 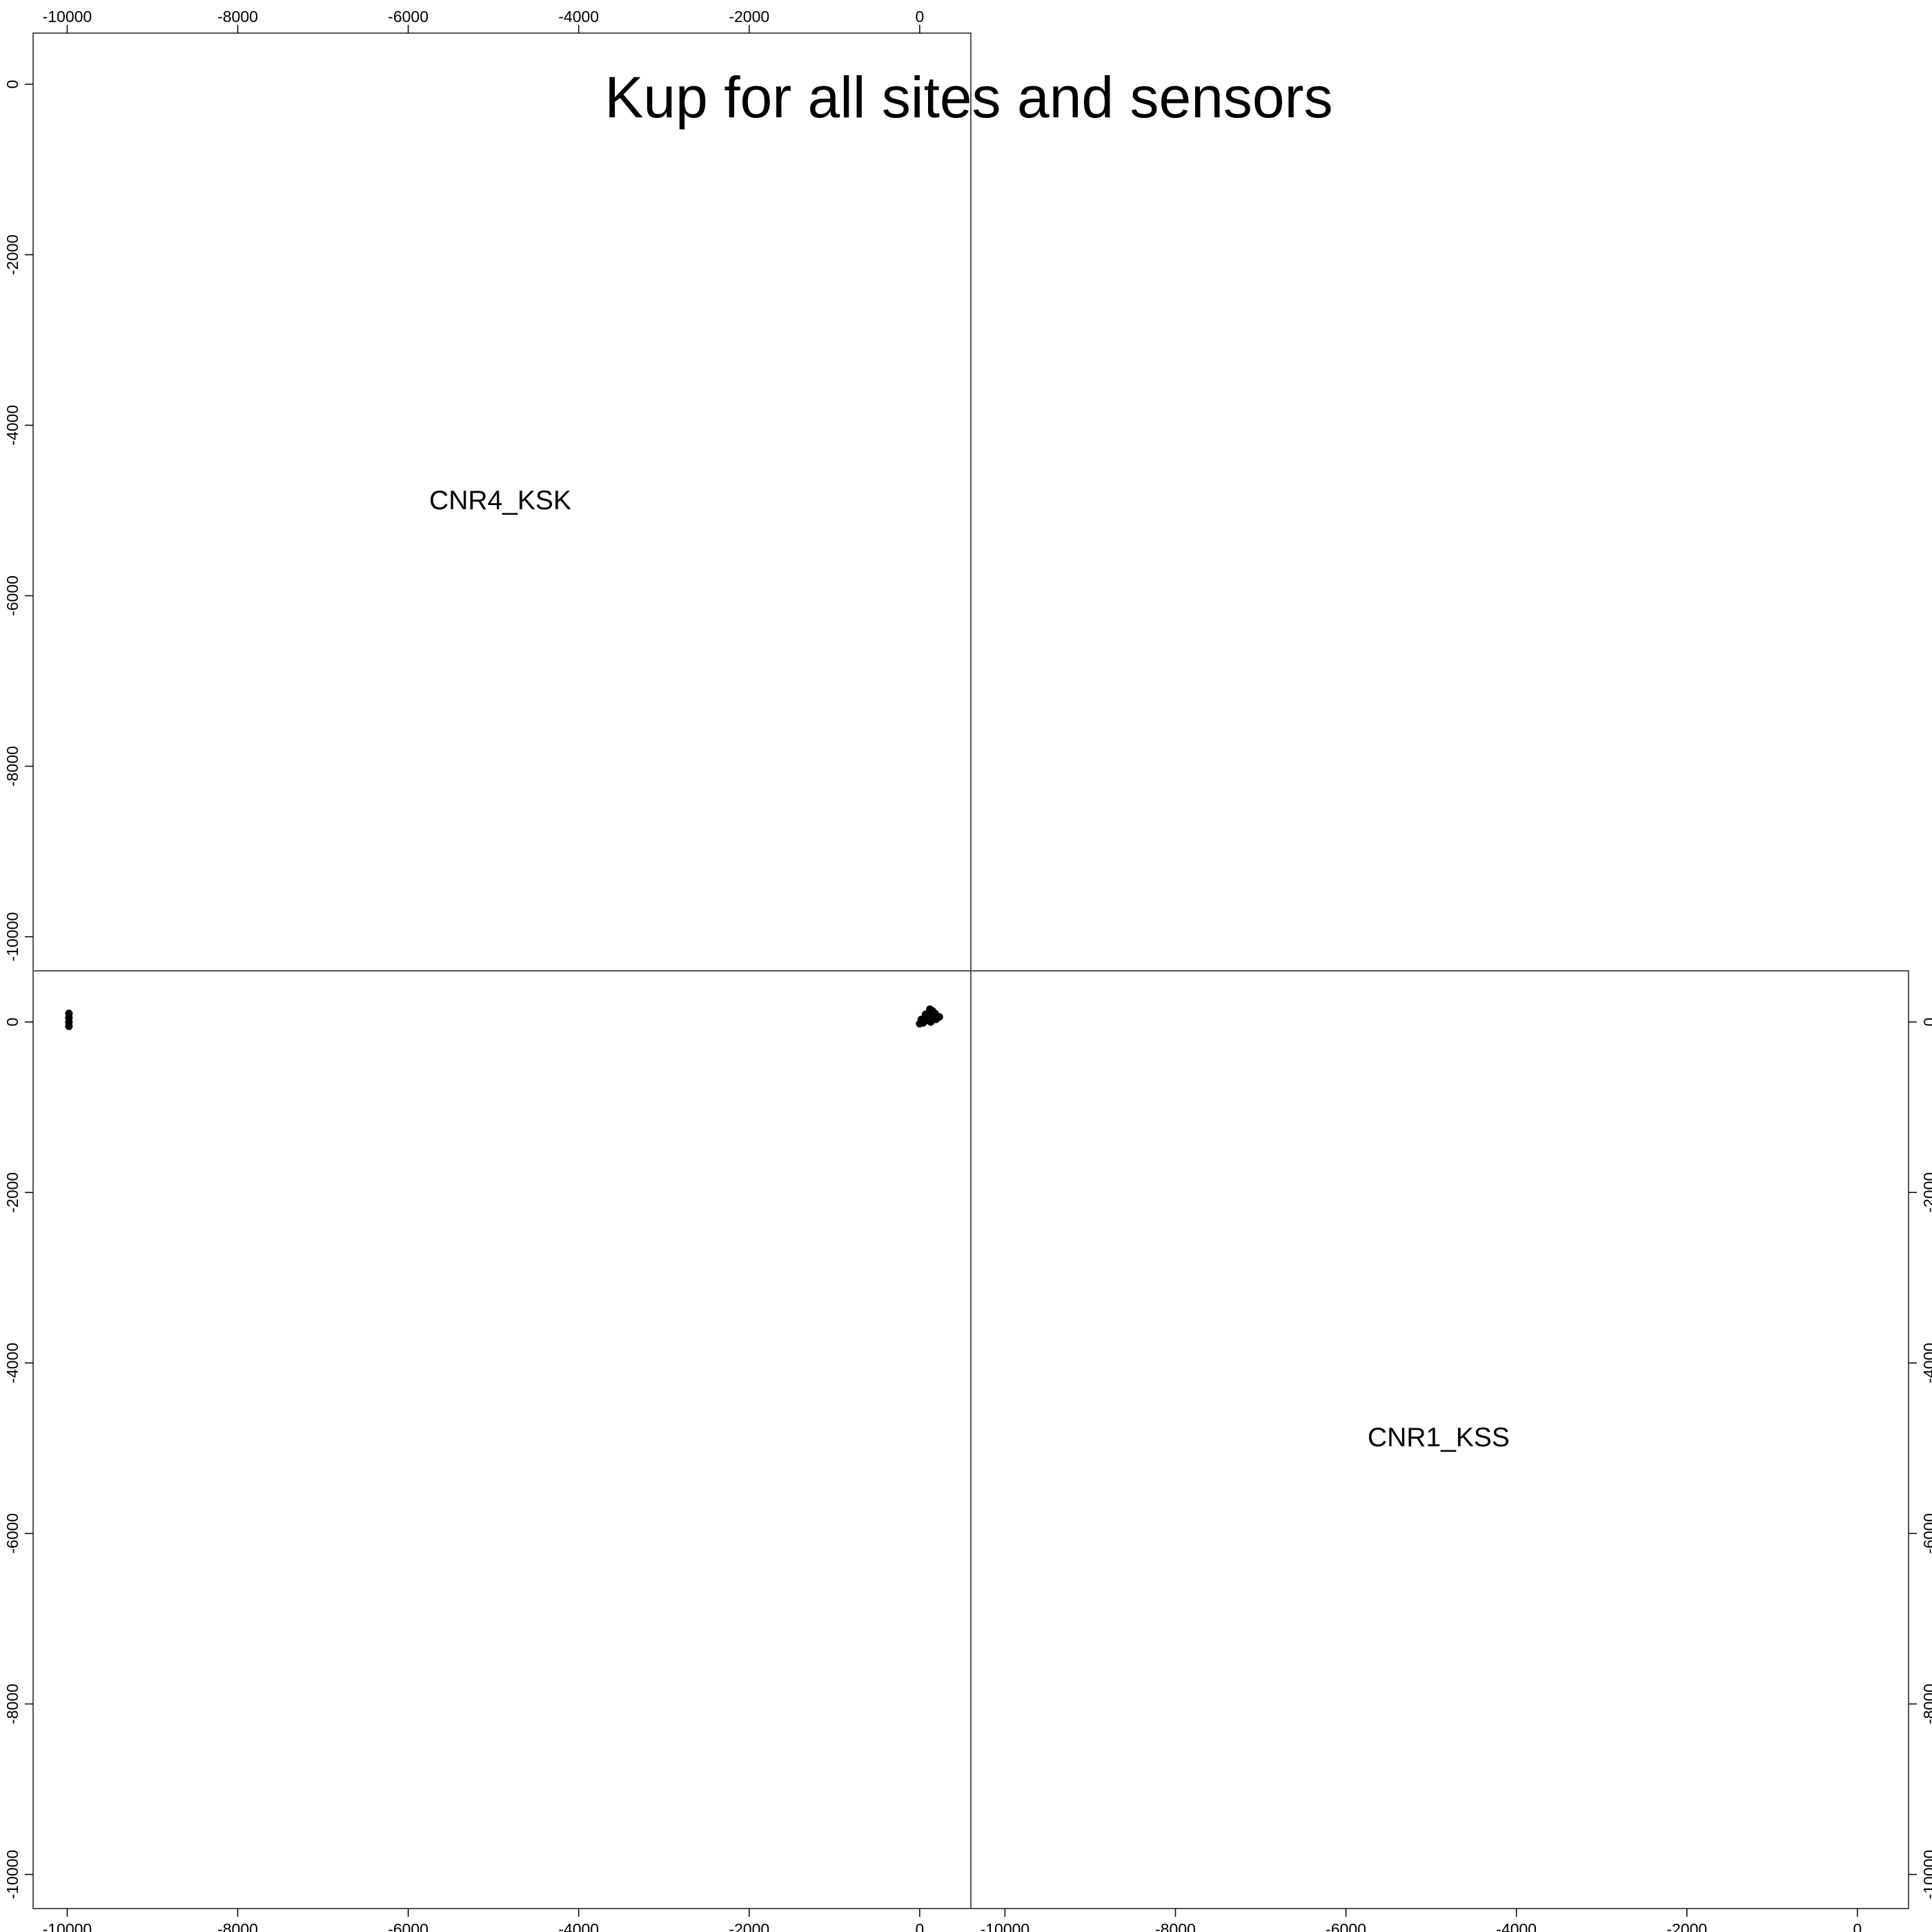 I want to click on y-axis-left-top-tick-label: -6000, so click(x=12, y=595).